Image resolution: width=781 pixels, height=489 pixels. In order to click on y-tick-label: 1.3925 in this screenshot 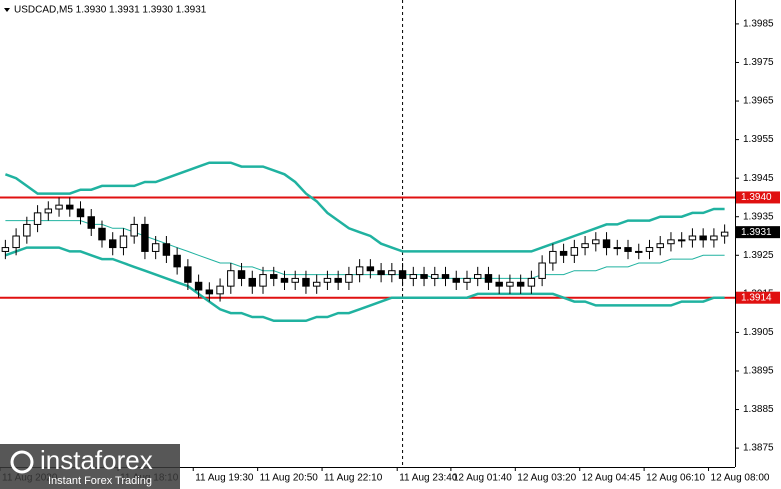, I will do `click(758, 255)`.